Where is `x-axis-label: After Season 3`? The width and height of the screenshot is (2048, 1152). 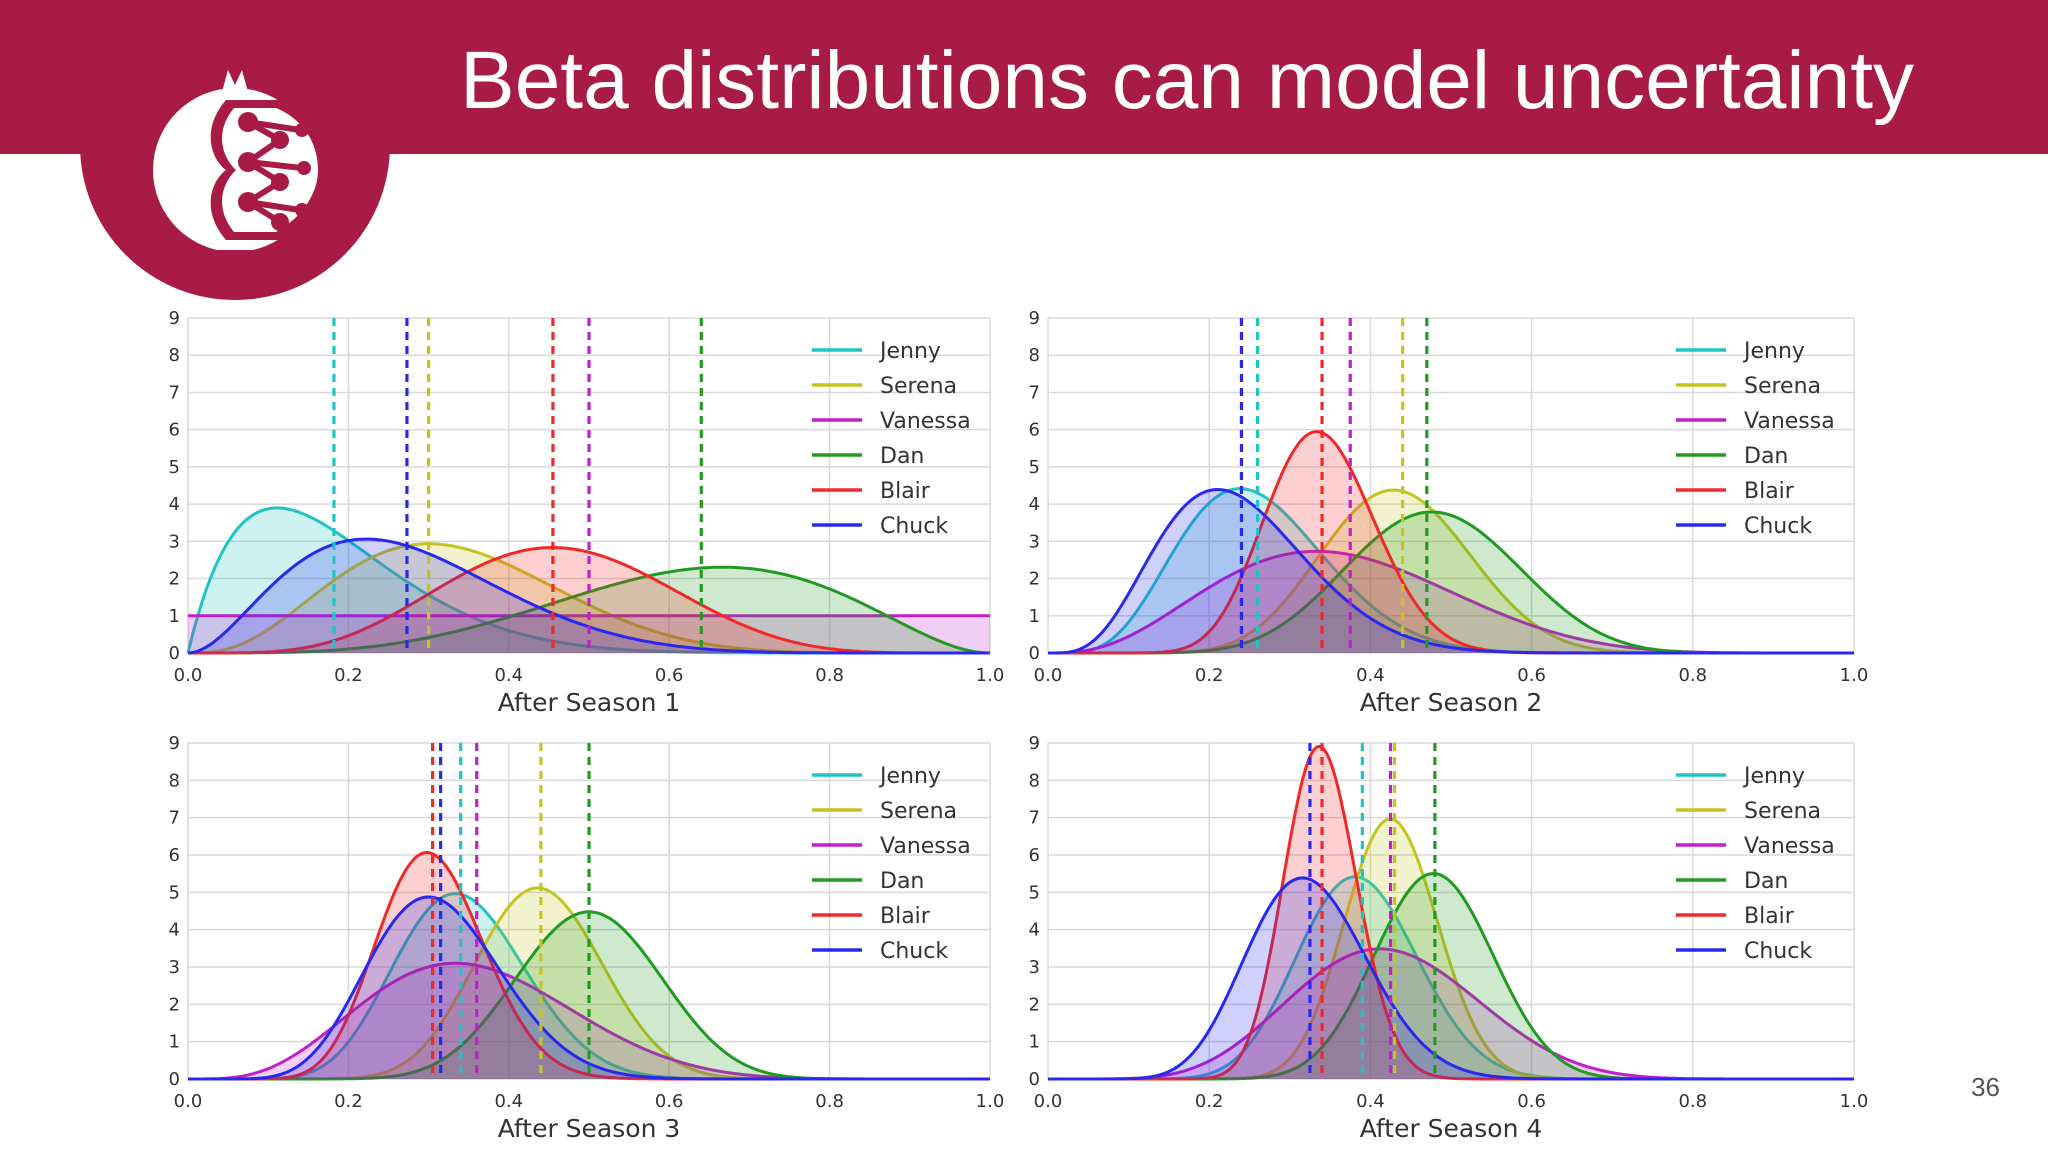 x-axis-label: After Season 3 is located at coordinates (589, 1128).